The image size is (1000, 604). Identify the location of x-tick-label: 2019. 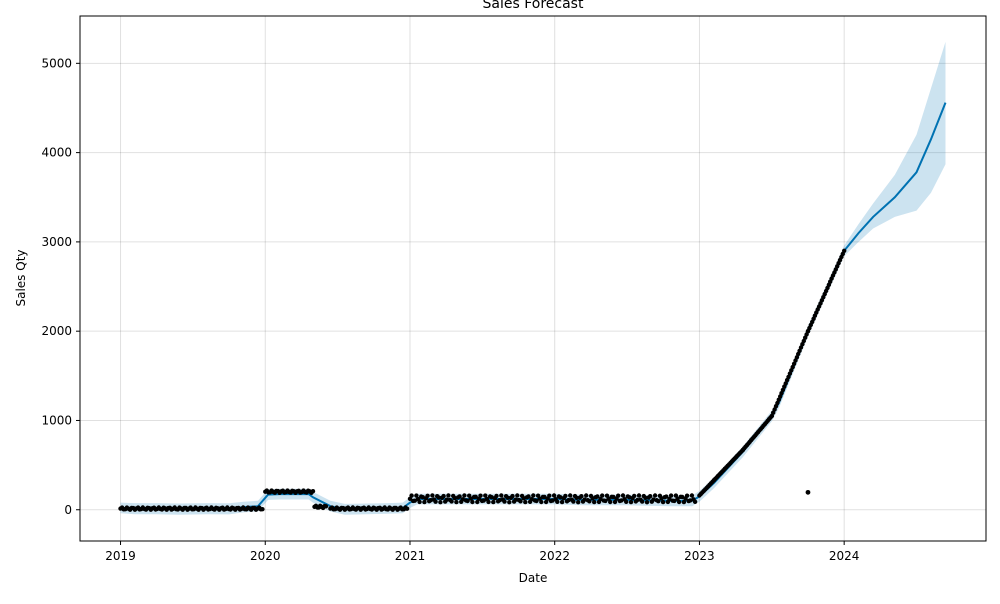
(120, 556).